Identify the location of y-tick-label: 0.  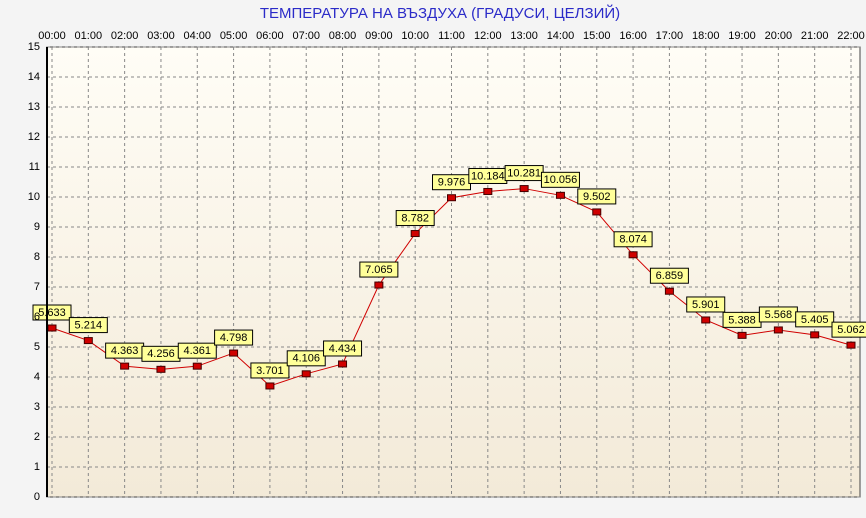
(37, 497).